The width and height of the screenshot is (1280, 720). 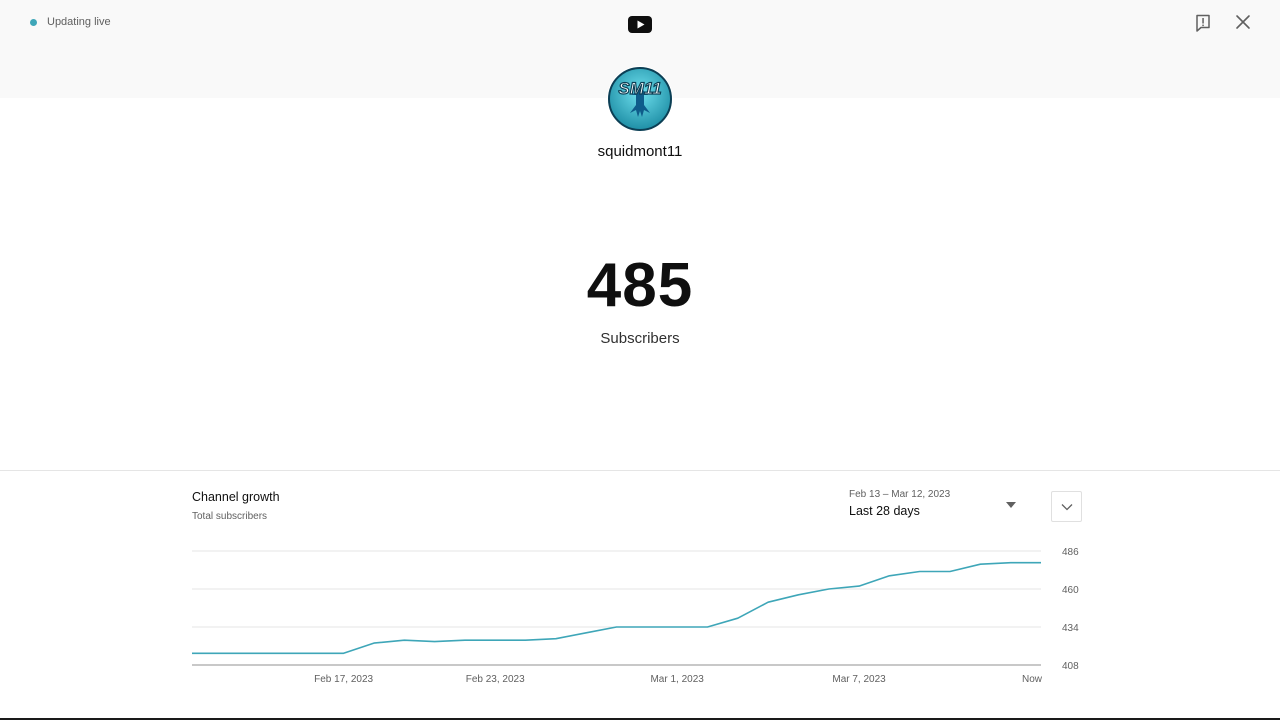 I want to click on feedback-icon, so click(x=1203, y=23).